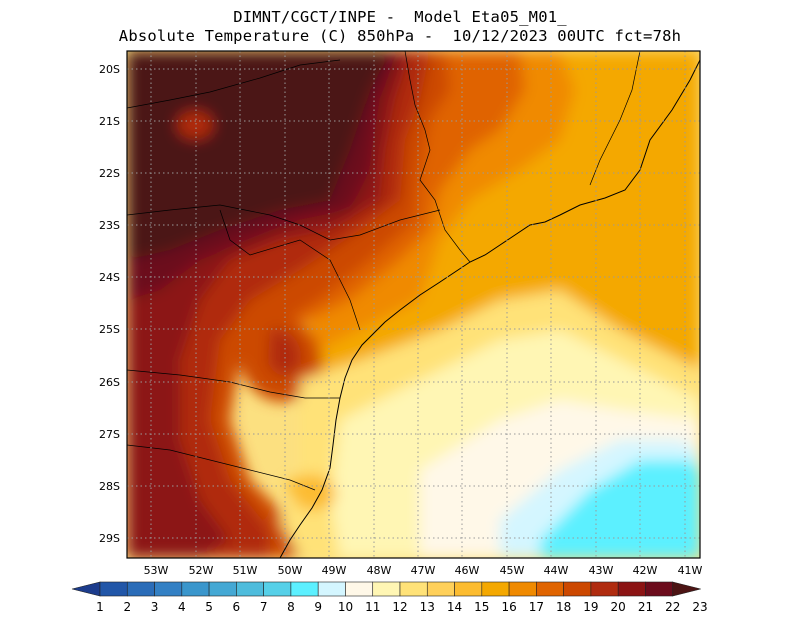  Describe the element at coordinates (672, 607) in the screenshot. I see `colorbar-label: 22` at that location.